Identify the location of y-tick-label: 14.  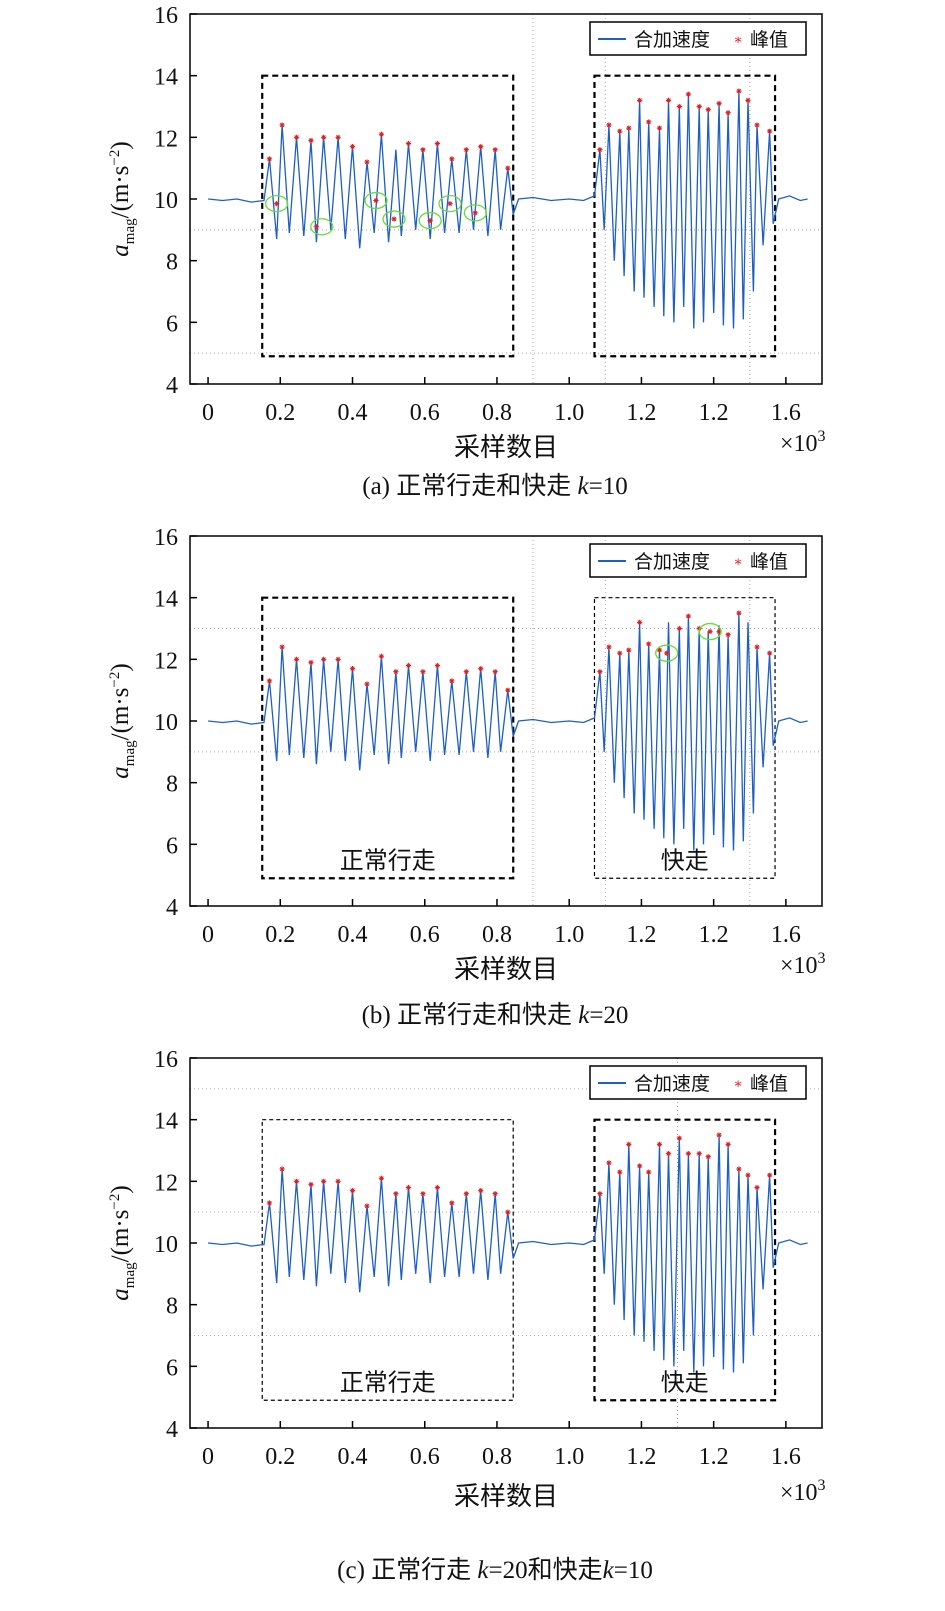
(166, 600).